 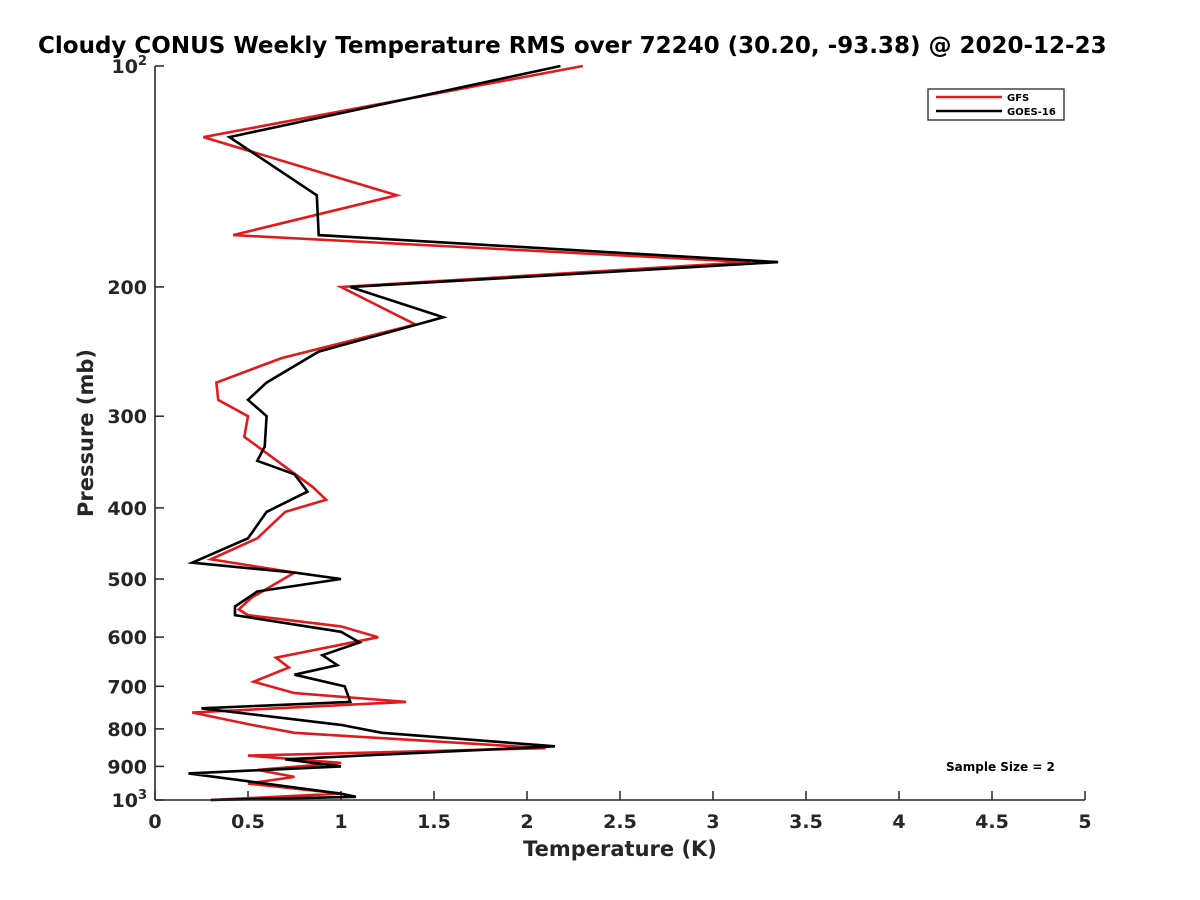 What do you see at coordinates (1084, 822) in the screenshot?
I see `x-tick-label: 5` at bounding box center [1084, 822].